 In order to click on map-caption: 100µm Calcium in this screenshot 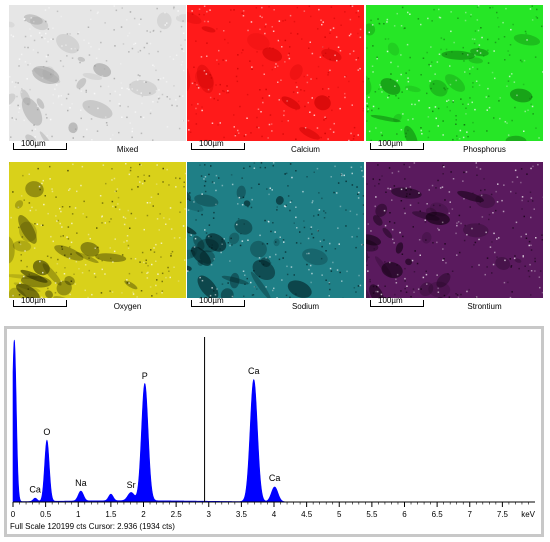, I will do `click(275, 148)`.